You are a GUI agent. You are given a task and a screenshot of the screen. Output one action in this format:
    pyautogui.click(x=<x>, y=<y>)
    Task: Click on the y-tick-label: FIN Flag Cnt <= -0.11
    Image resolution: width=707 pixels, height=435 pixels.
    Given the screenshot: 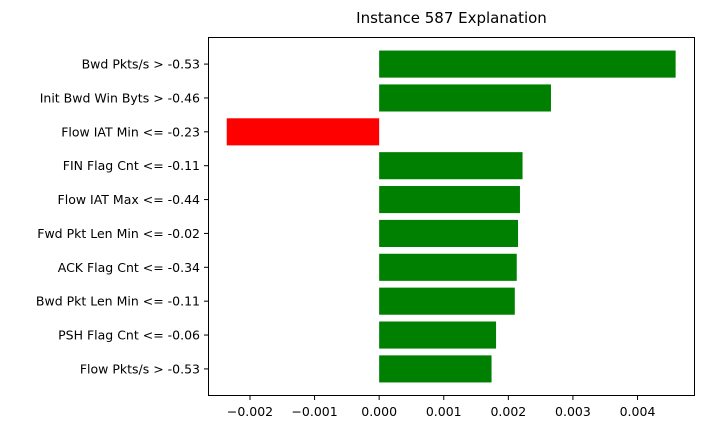 What is the action you would take?
    pyautogui.click(x=131, y=165)
    